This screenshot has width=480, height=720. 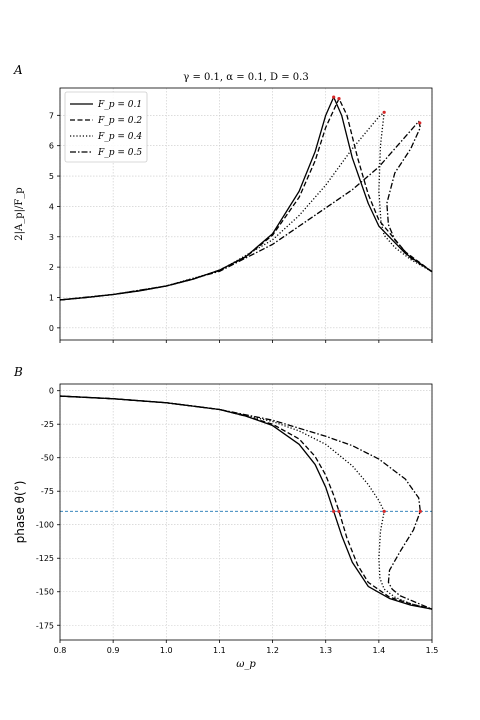 I want to click on y-tick-label: -75, so click(x=47, y=491).